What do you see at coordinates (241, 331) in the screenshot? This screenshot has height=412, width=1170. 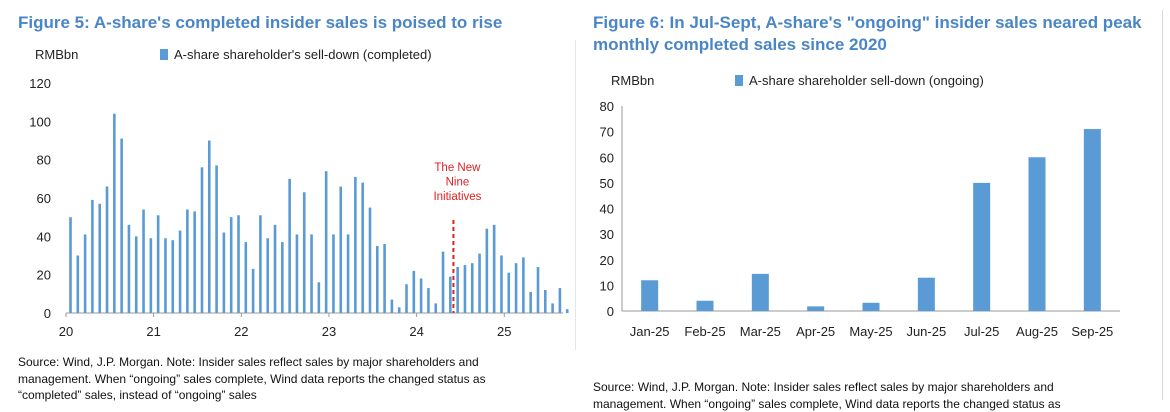 I see `x-tick-label: 22` at bounding box center [241, 331].